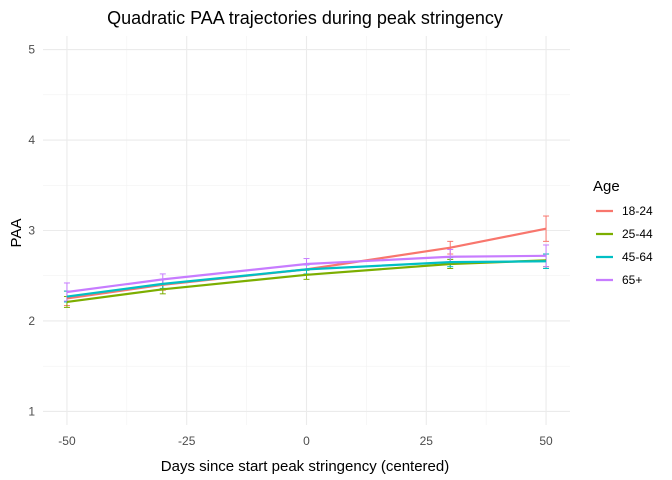 The width and height of the screenshot is (672, 480). Describe the element at coordinates (31, 140) in the screenshot. I see `y-tick-label: 4` at that location.